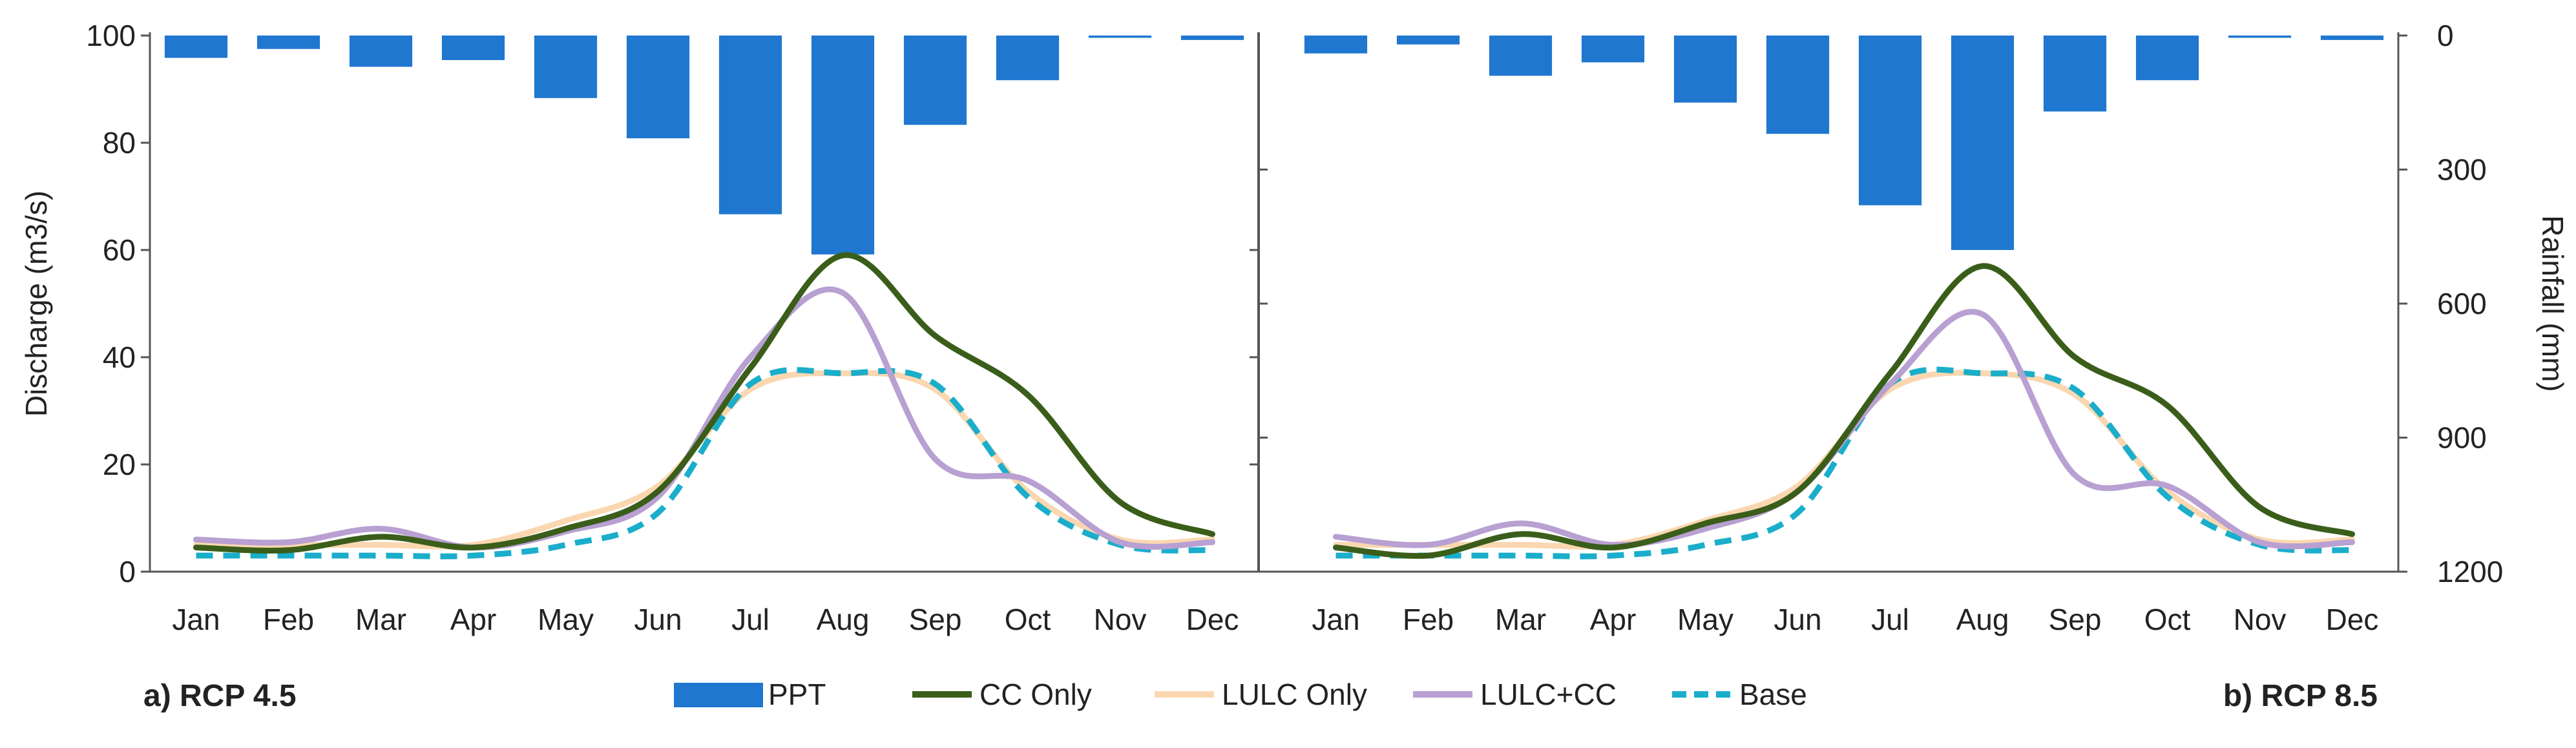  Describe the element at coordinates (2553, 303) in the screenshot. I see `y-right-axis-title: Rainfall (mm)` at that location.